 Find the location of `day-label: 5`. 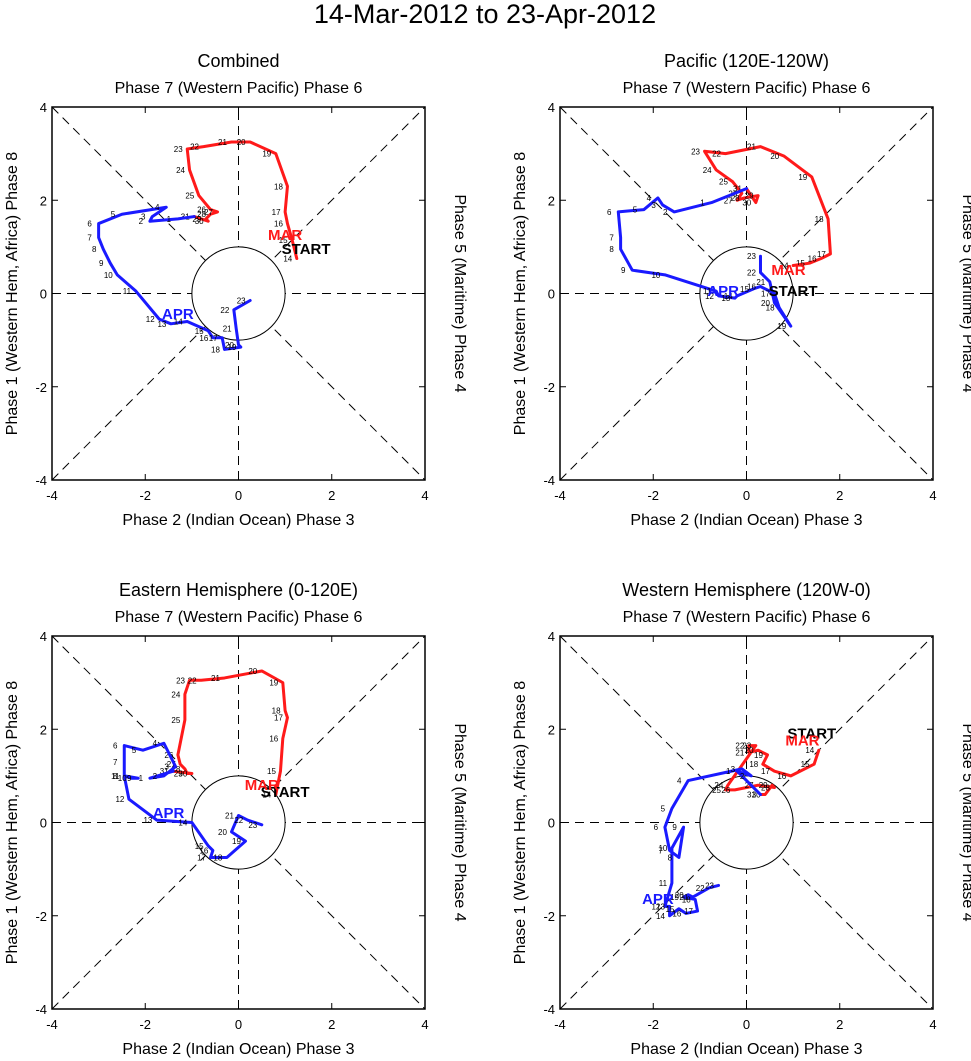

day-label: 5 is located at coordinates (635, 210).